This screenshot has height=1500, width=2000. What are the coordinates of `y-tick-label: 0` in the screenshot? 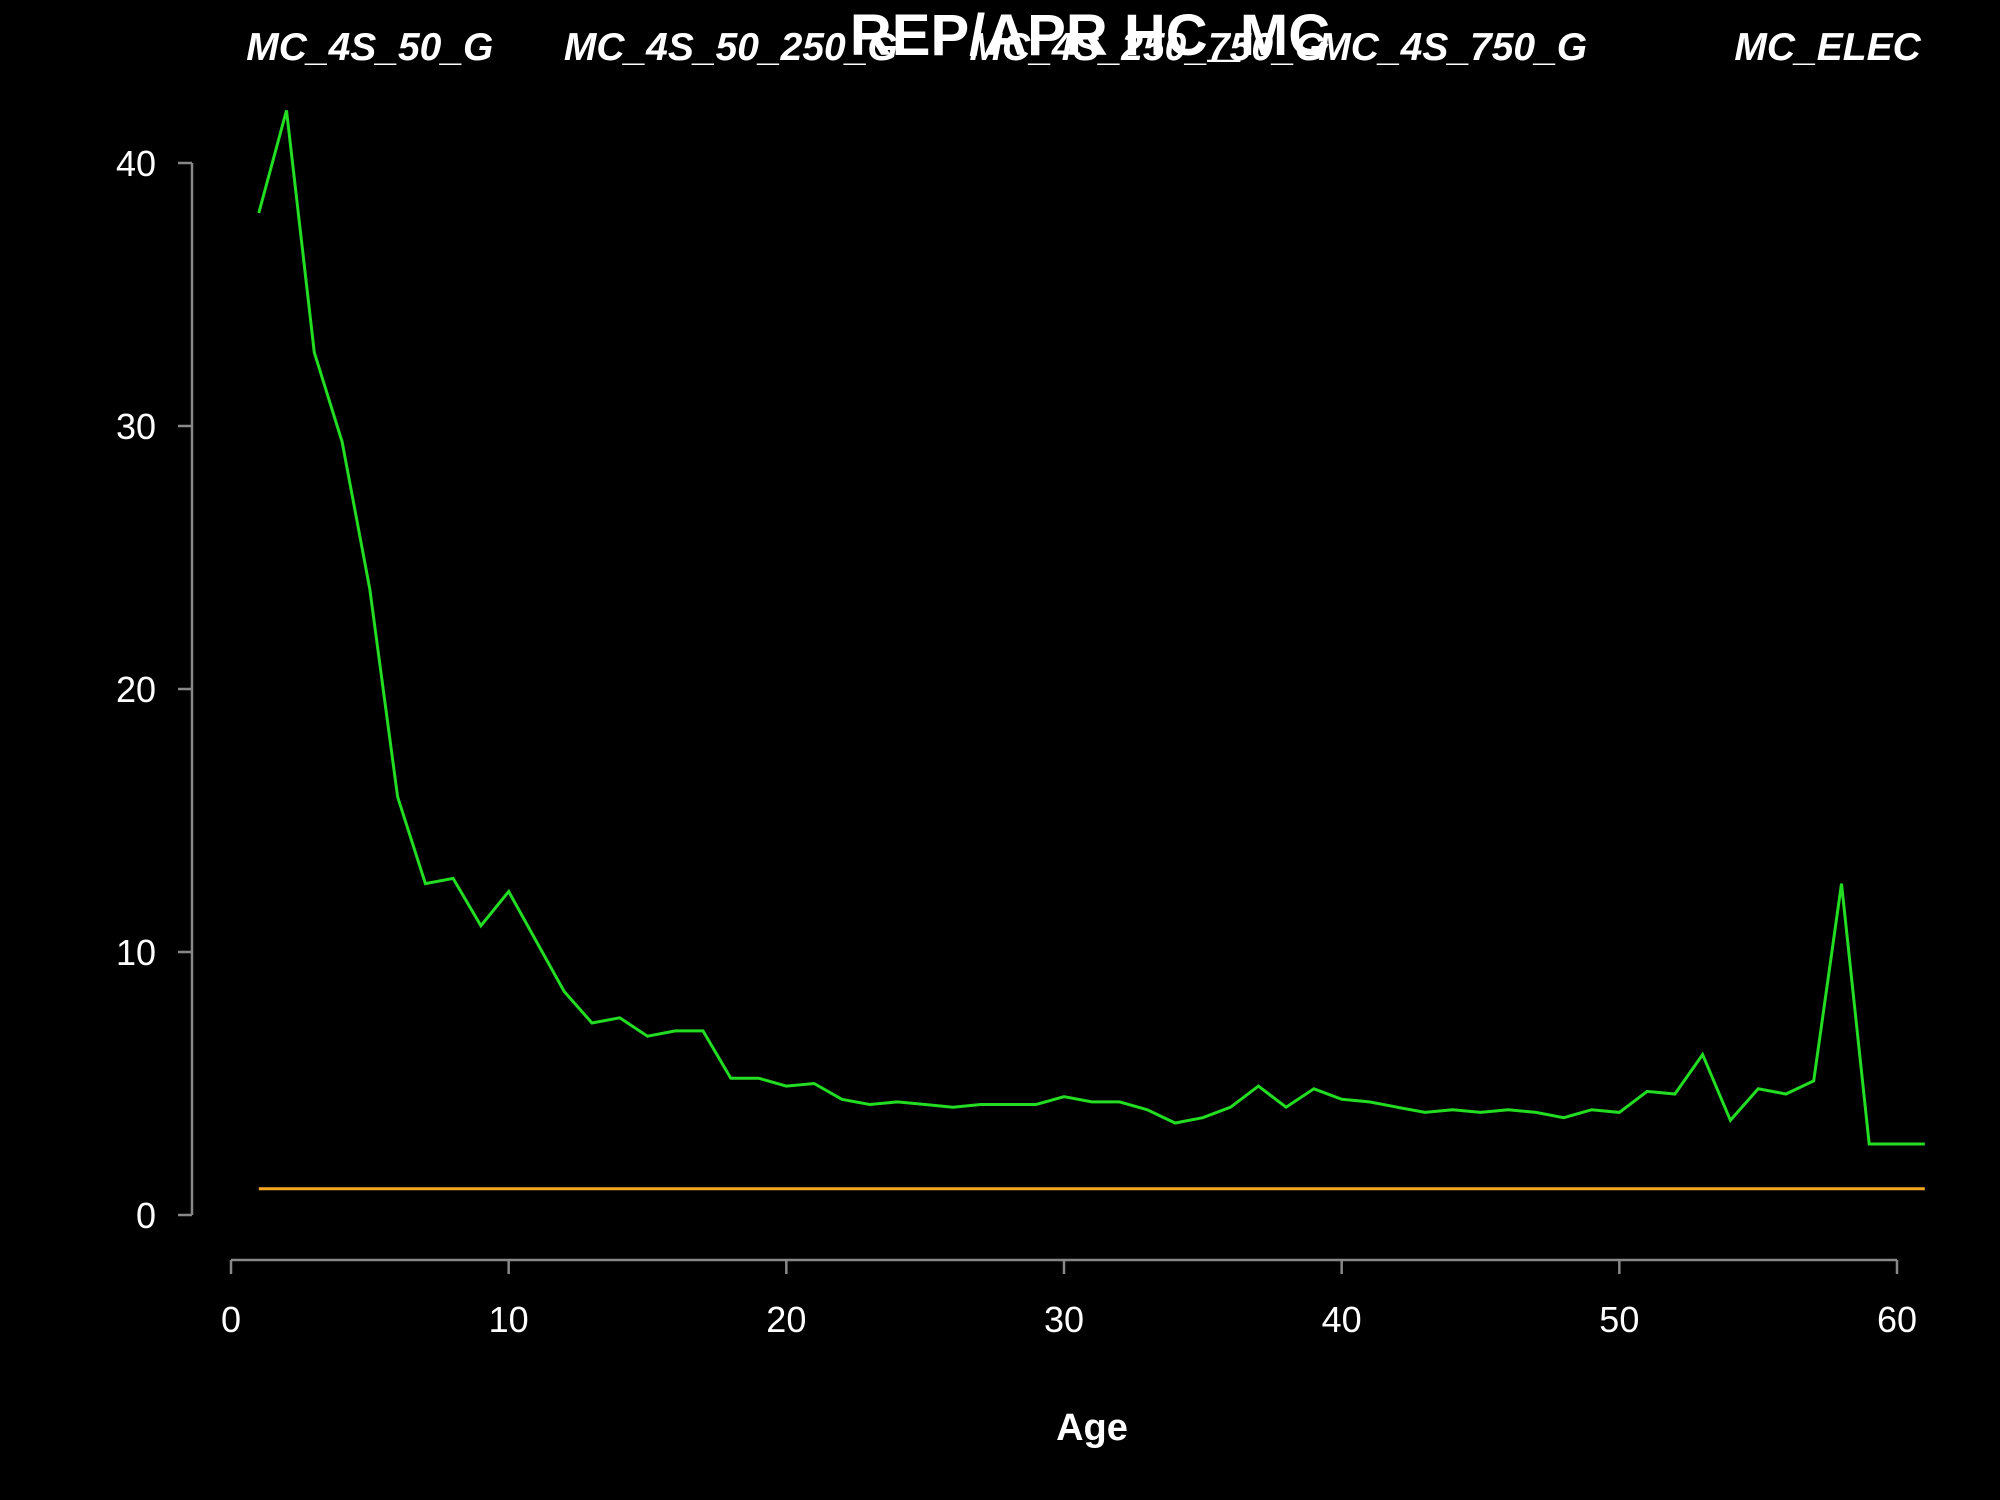 It's located at (146, 1215).